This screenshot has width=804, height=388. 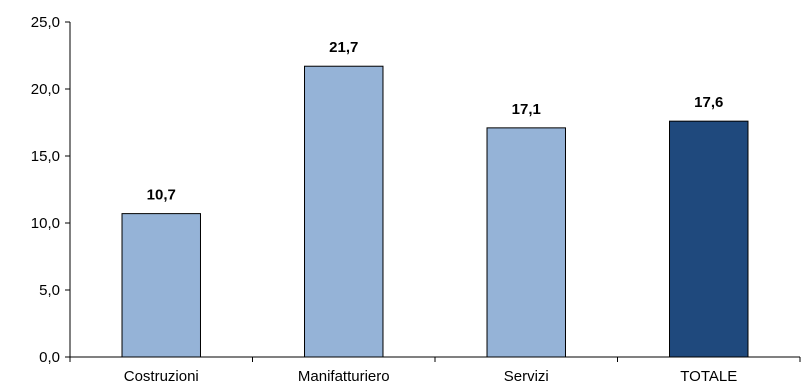 I want to click on y-tick-label: 20,0, so click(x=45, y=89).